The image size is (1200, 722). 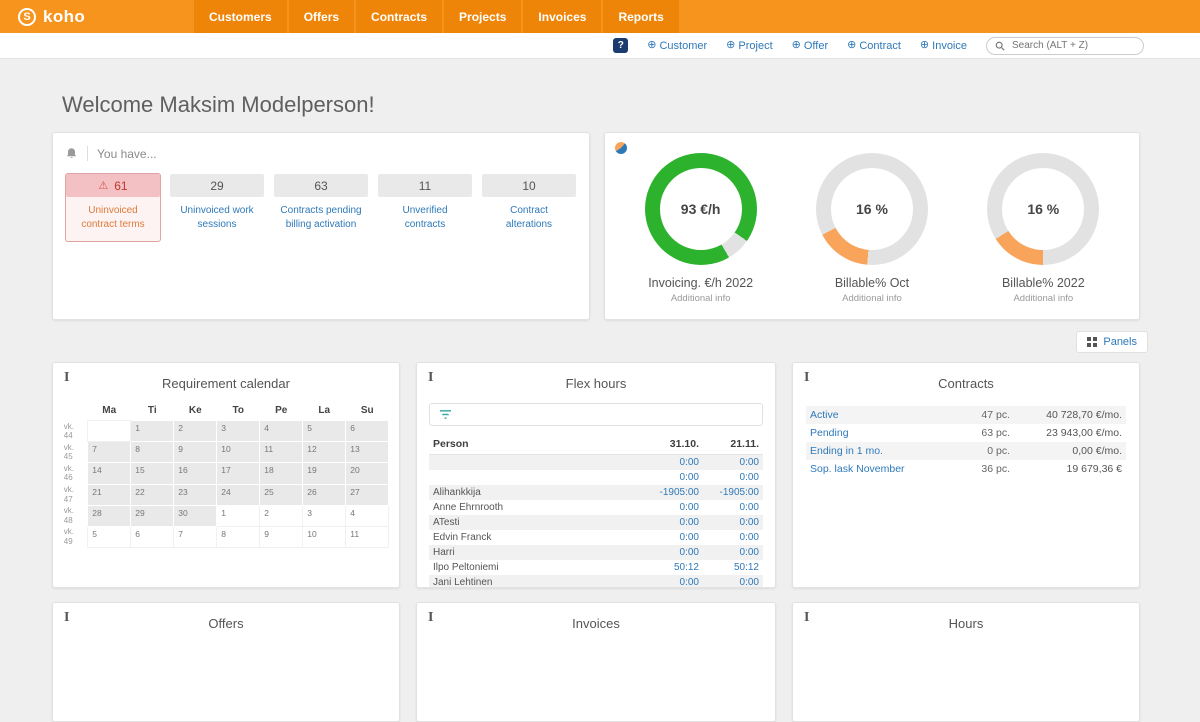 I want to click on flex-row: 0:00 0:00, so click(x=596, y=462).